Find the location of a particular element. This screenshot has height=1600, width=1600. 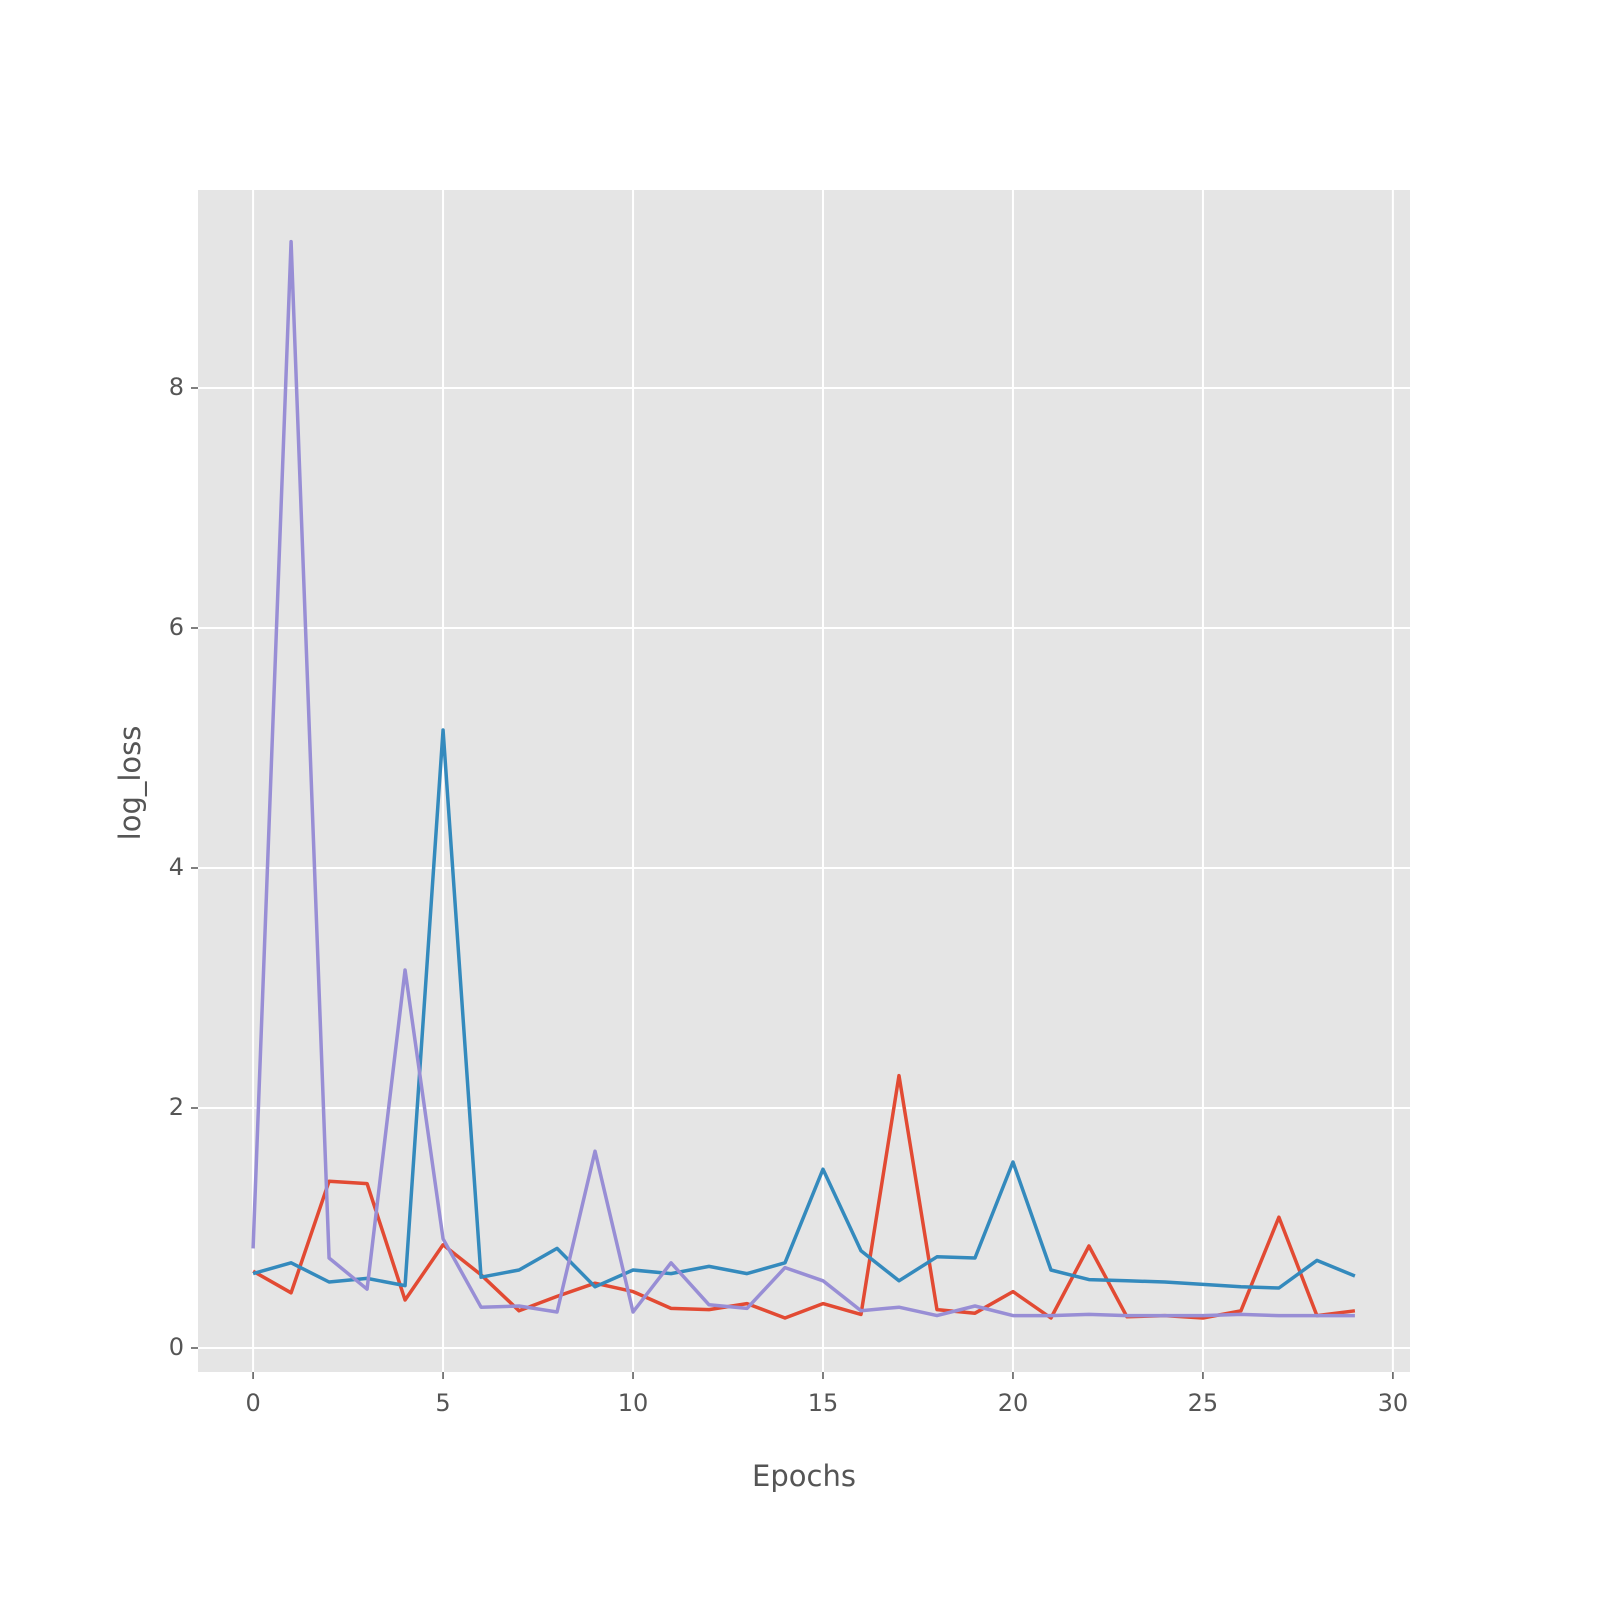

x-tick-label: 25 is located at coordinates (1203, 1403).